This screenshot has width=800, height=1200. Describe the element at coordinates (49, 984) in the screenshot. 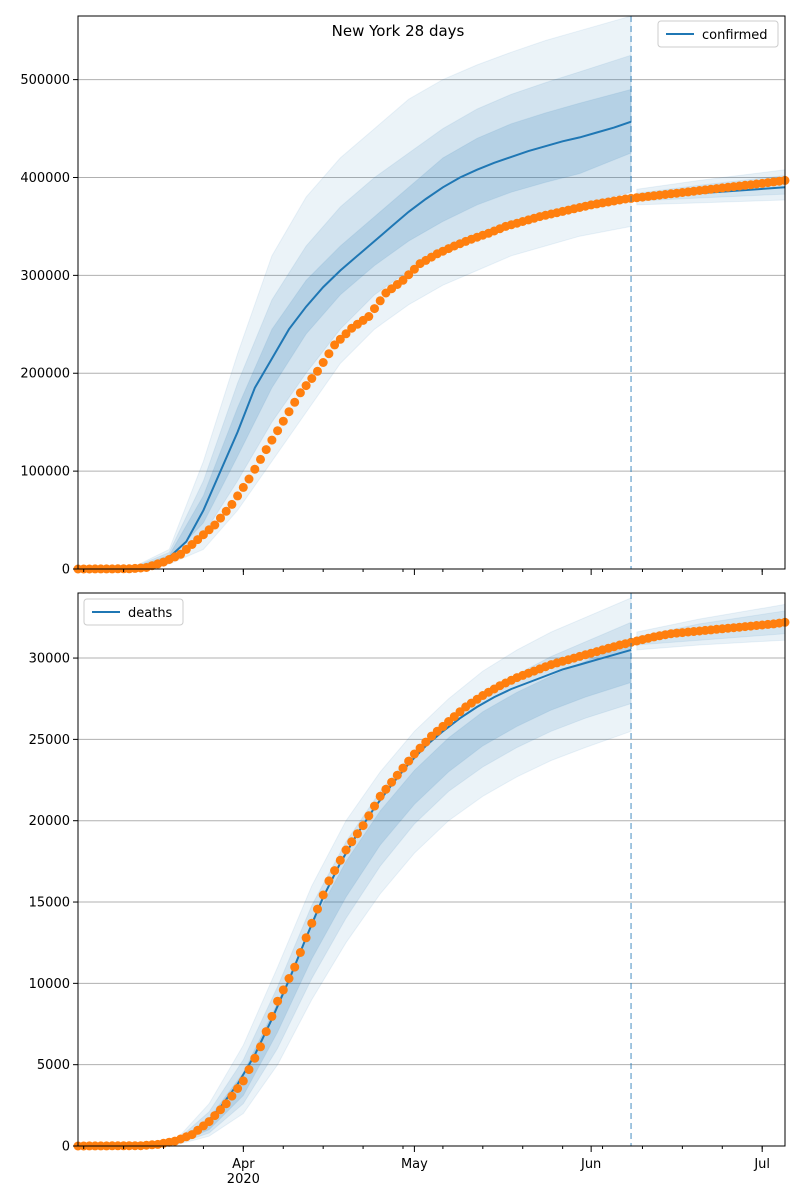

I see `y-tick-label: 10000` at that location.